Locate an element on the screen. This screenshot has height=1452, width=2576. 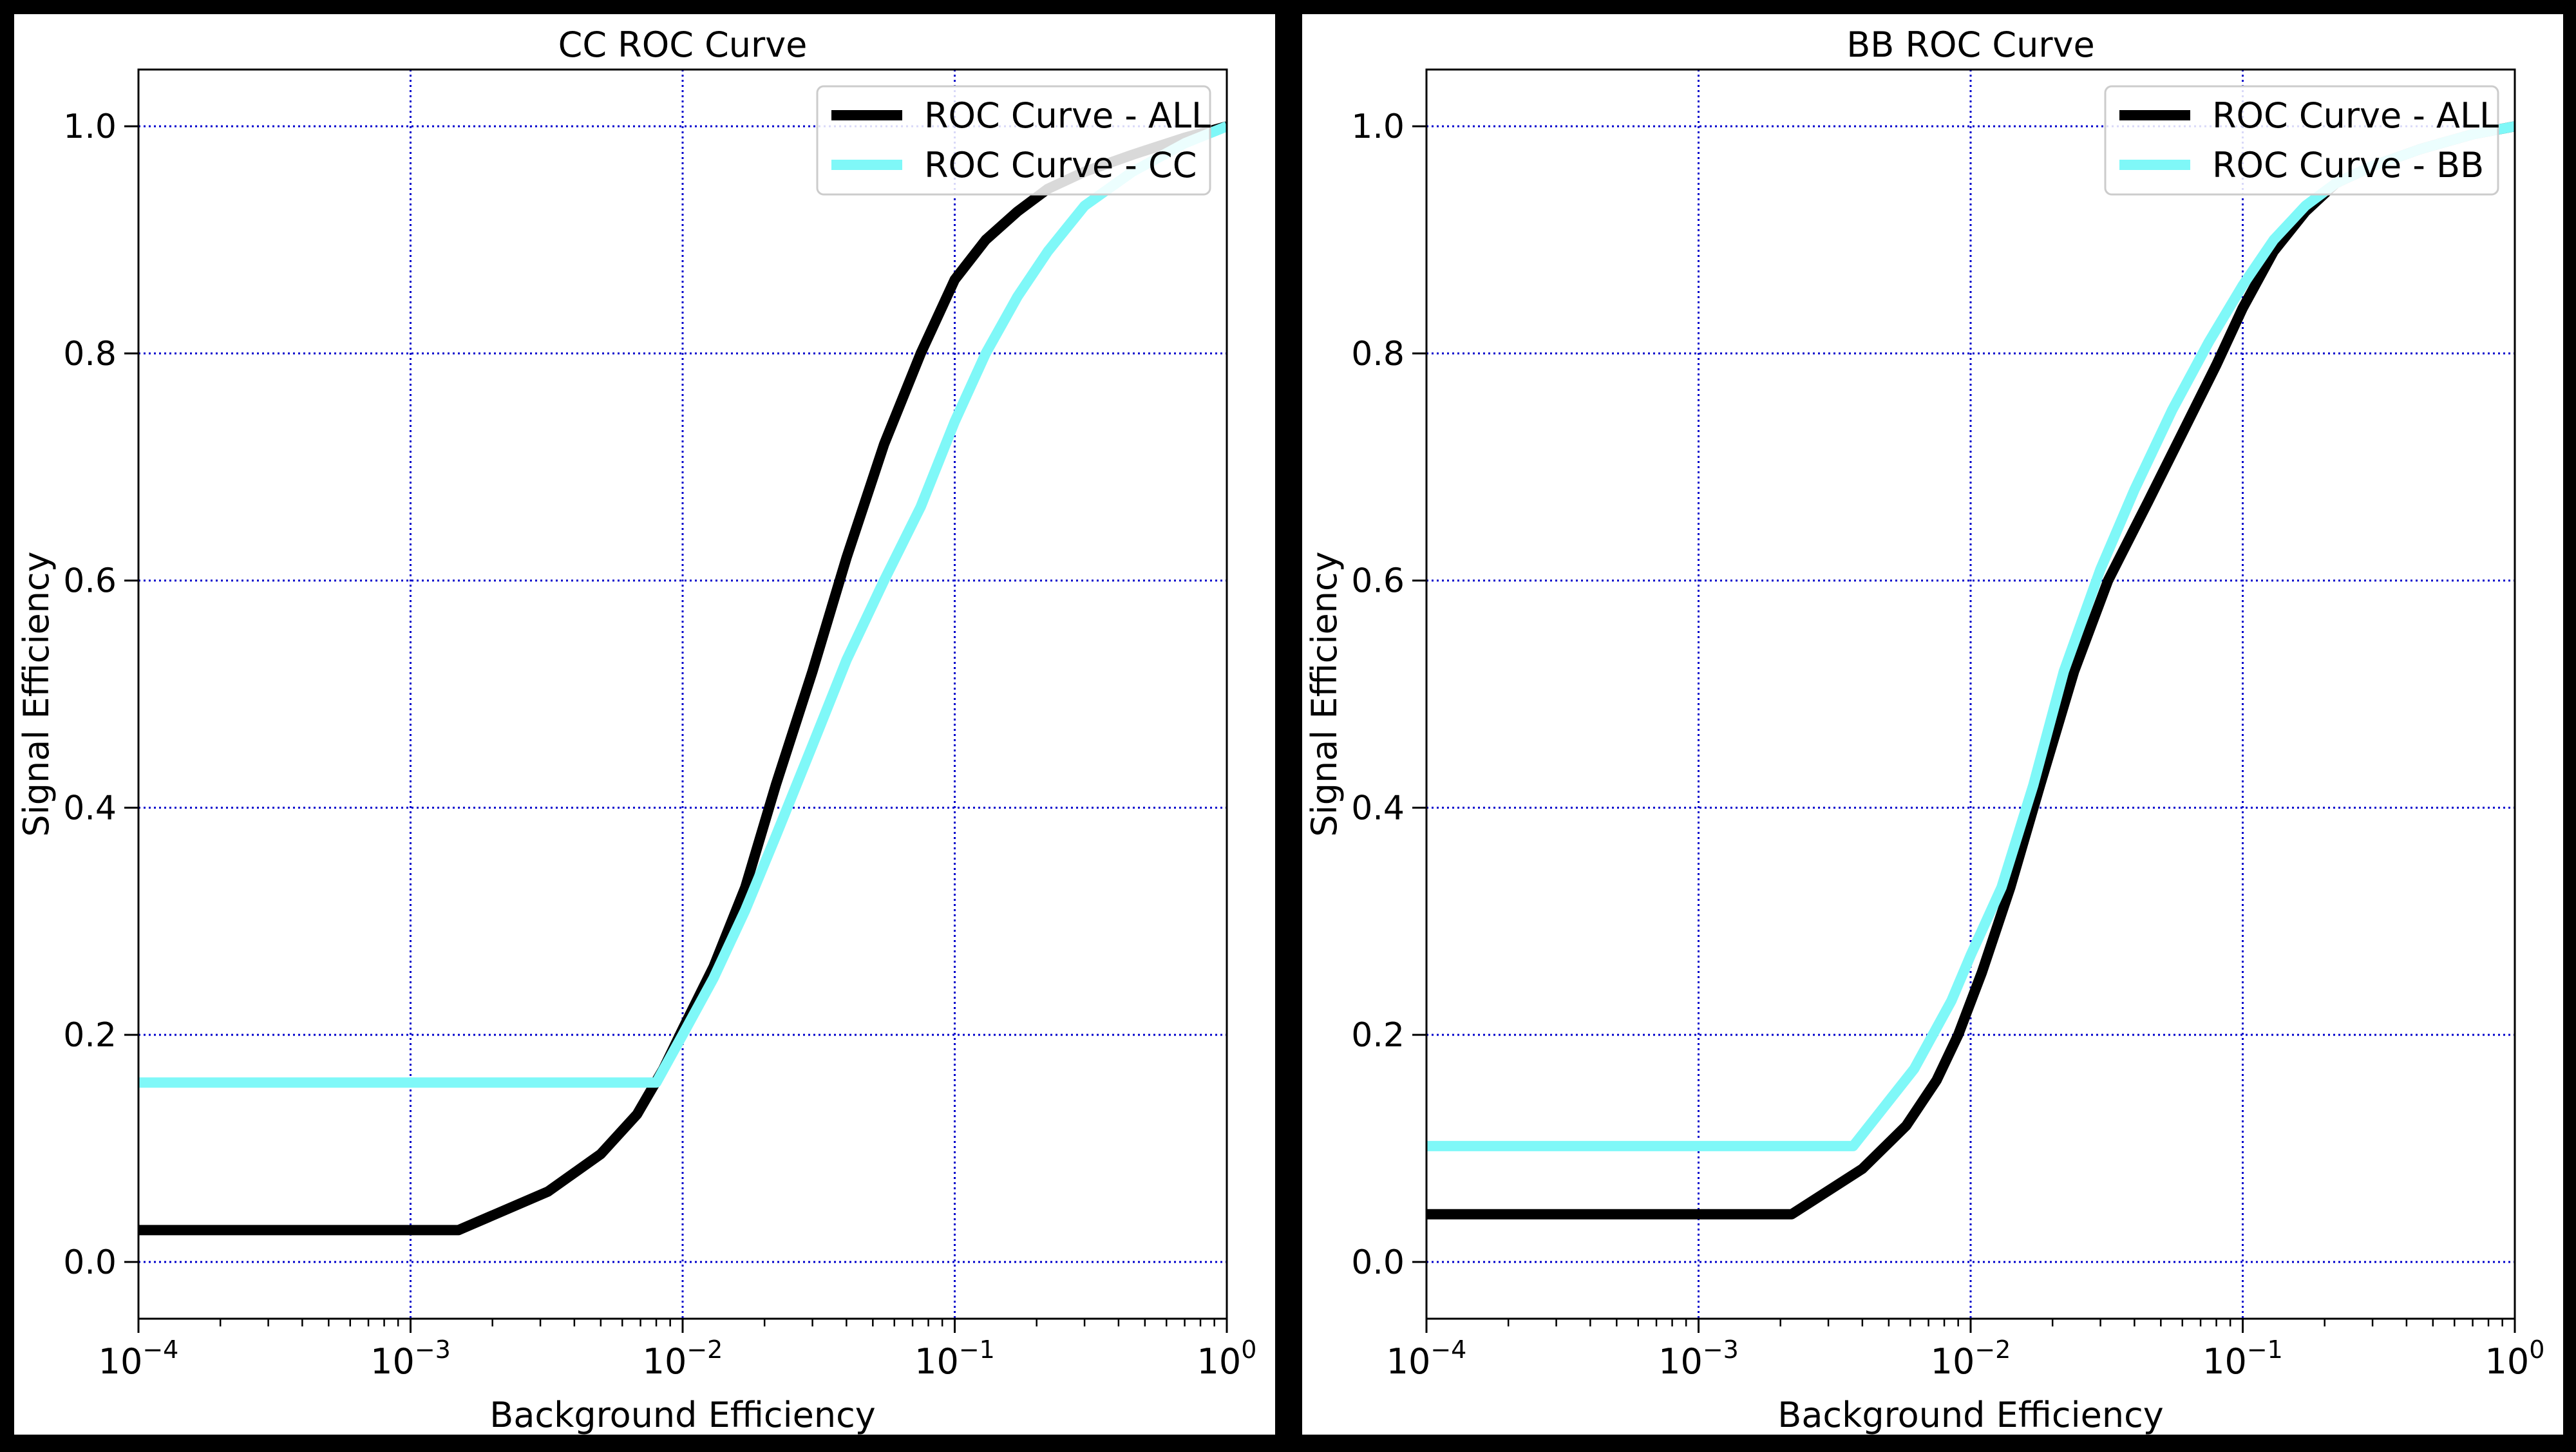
chart-title: BB ROC Curve is located at coordinates (1970, 44).